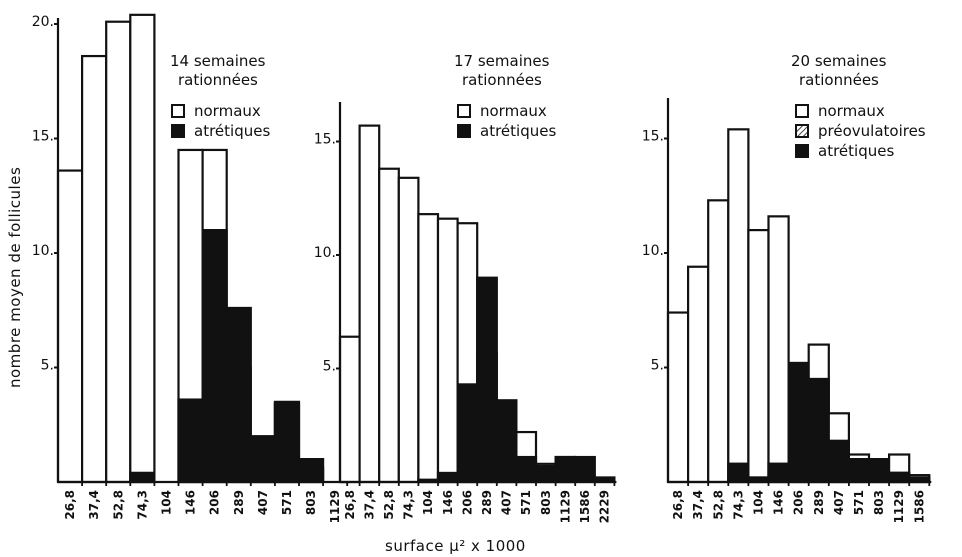 The width and height of the screenshot is (962, 557). I want to click on panel-title: 20 semaines, so click(839, 61).